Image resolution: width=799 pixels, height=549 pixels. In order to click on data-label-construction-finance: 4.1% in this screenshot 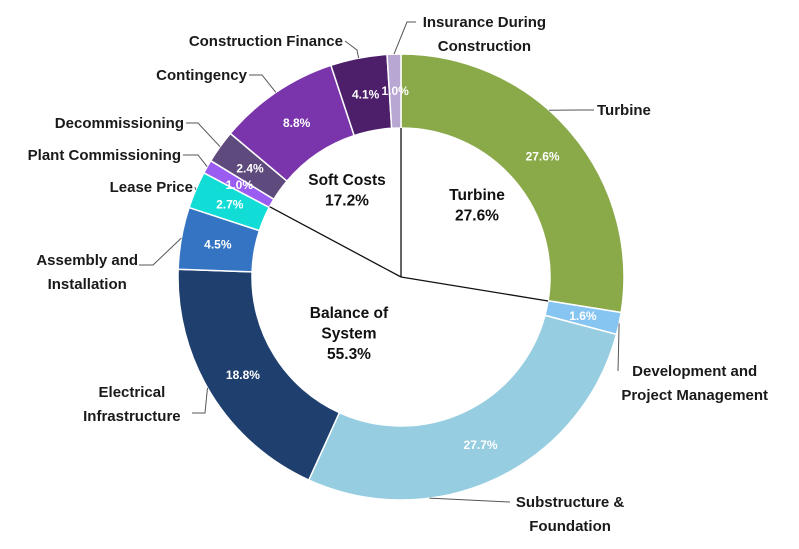, I will do `click(366, 94)`.